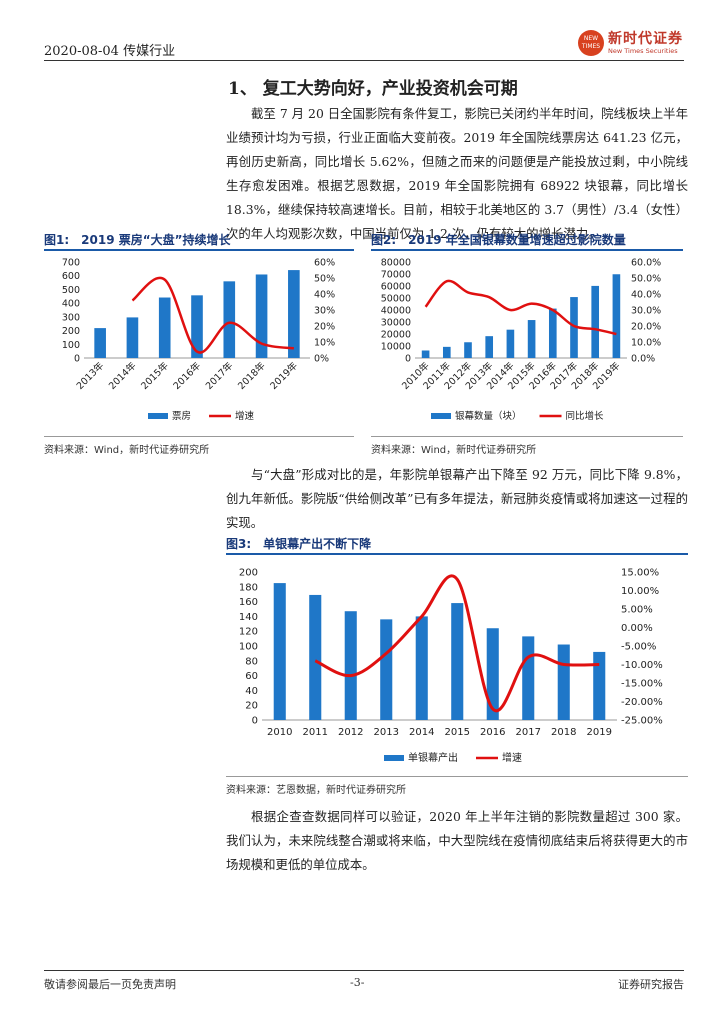 This screenshot has height=1024, width=724. I want to click on y-axis-tick-label: 40000, so click(396, 311).